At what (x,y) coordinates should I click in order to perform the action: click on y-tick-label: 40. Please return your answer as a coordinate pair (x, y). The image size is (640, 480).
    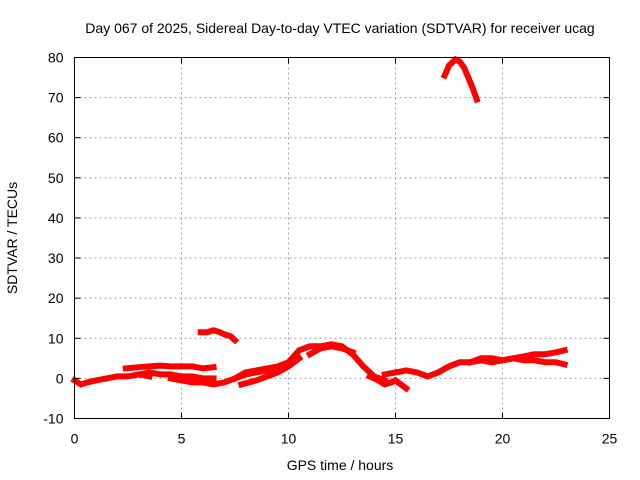
    Looking at the image, I should click on (56, 218).